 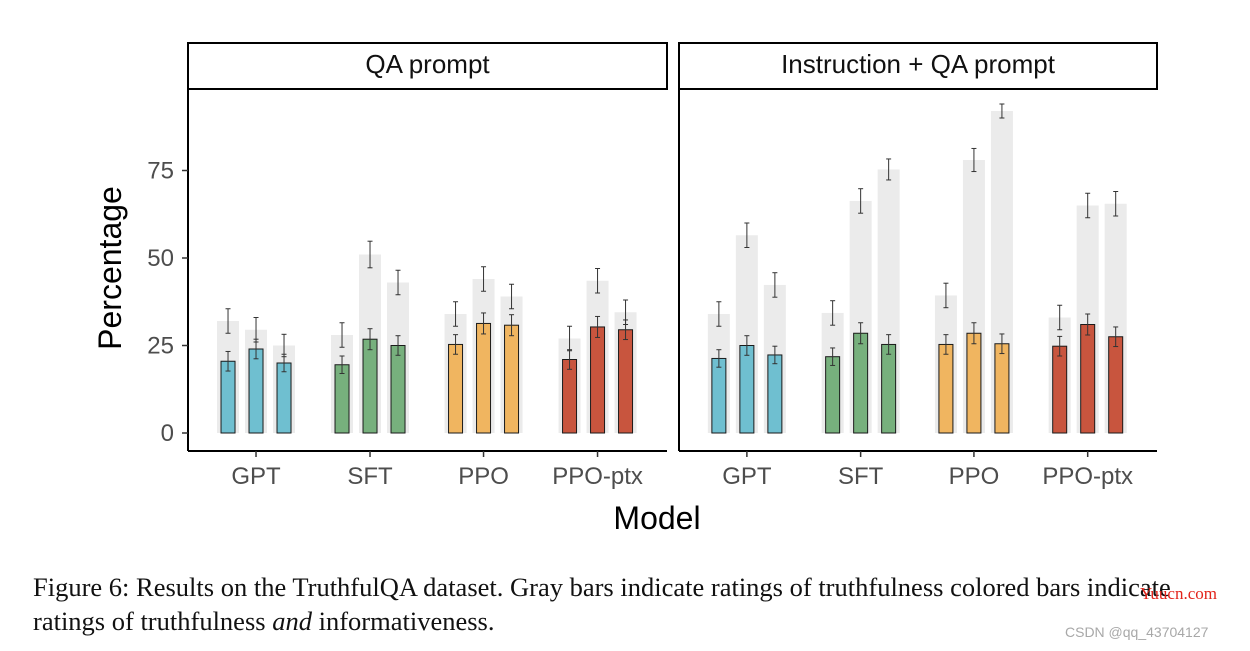 I want to click on y-tick-label: 75, so click(x=160, y=171).